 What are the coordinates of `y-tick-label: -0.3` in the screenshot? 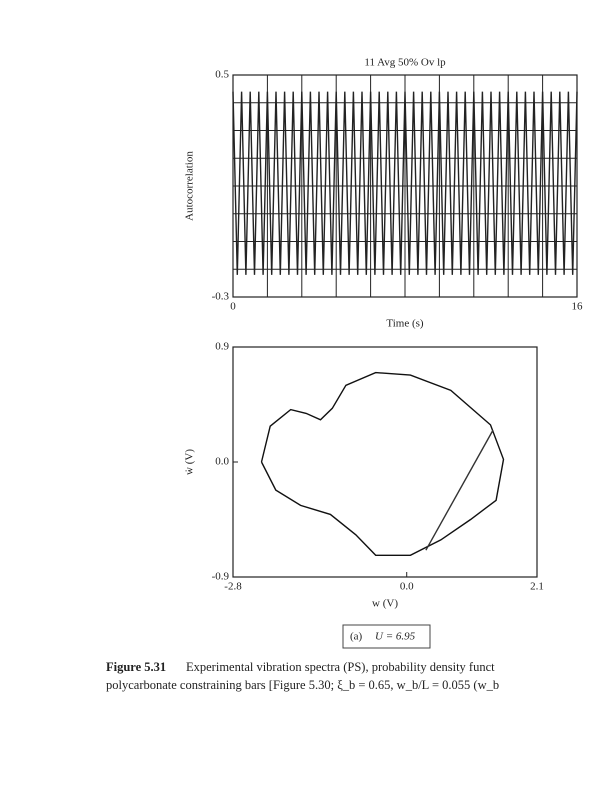 It's located at (221, 297).